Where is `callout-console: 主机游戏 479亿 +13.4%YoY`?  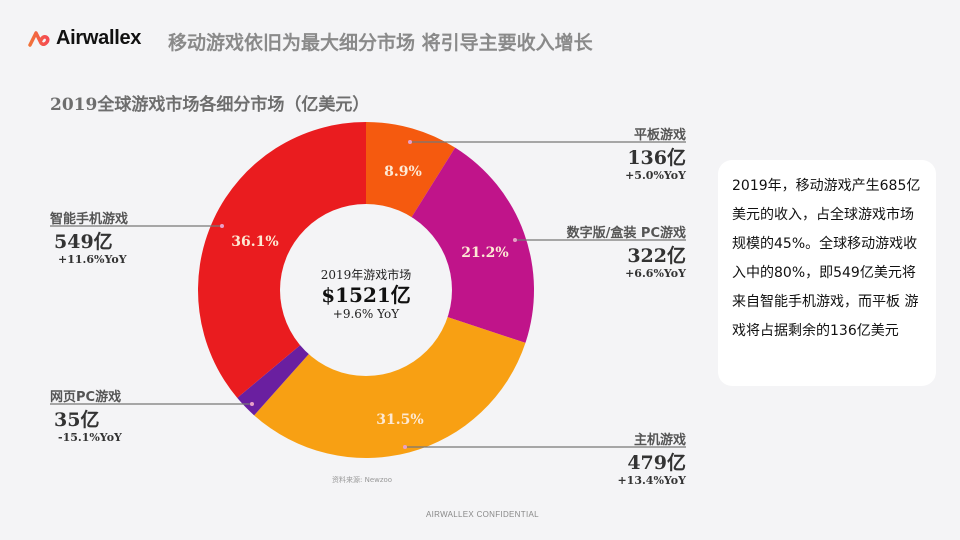
callout-console: 主机游戏 479亿 +13.4%YoY is located at coordinates (633, 458).